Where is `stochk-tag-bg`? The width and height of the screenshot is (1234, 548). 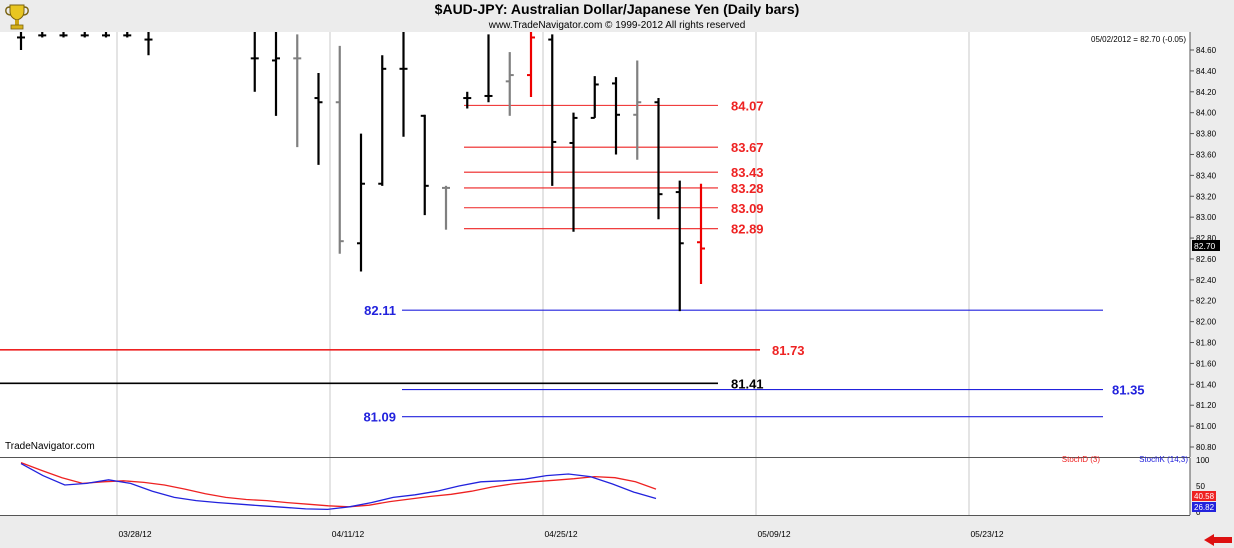
stochk-tag-bg is located at coordinates (1204, 507).